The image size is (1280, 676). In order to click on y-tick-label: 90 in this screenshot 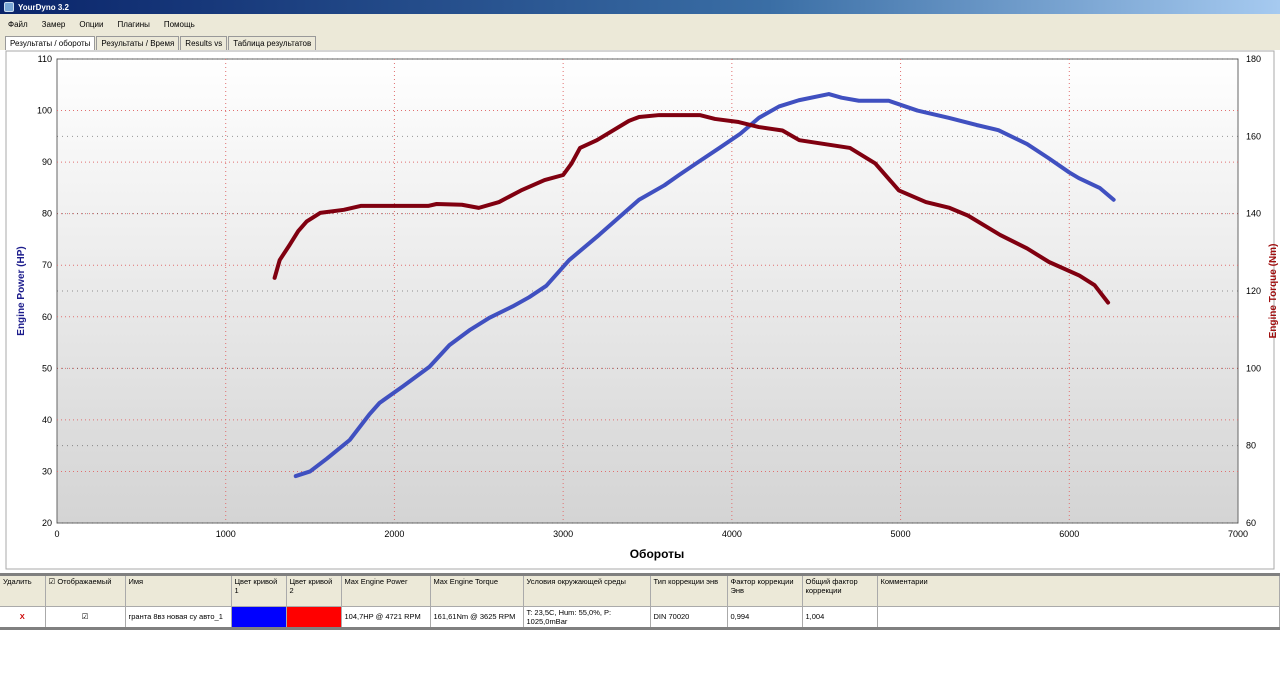, I will do `click(47, 162)`.